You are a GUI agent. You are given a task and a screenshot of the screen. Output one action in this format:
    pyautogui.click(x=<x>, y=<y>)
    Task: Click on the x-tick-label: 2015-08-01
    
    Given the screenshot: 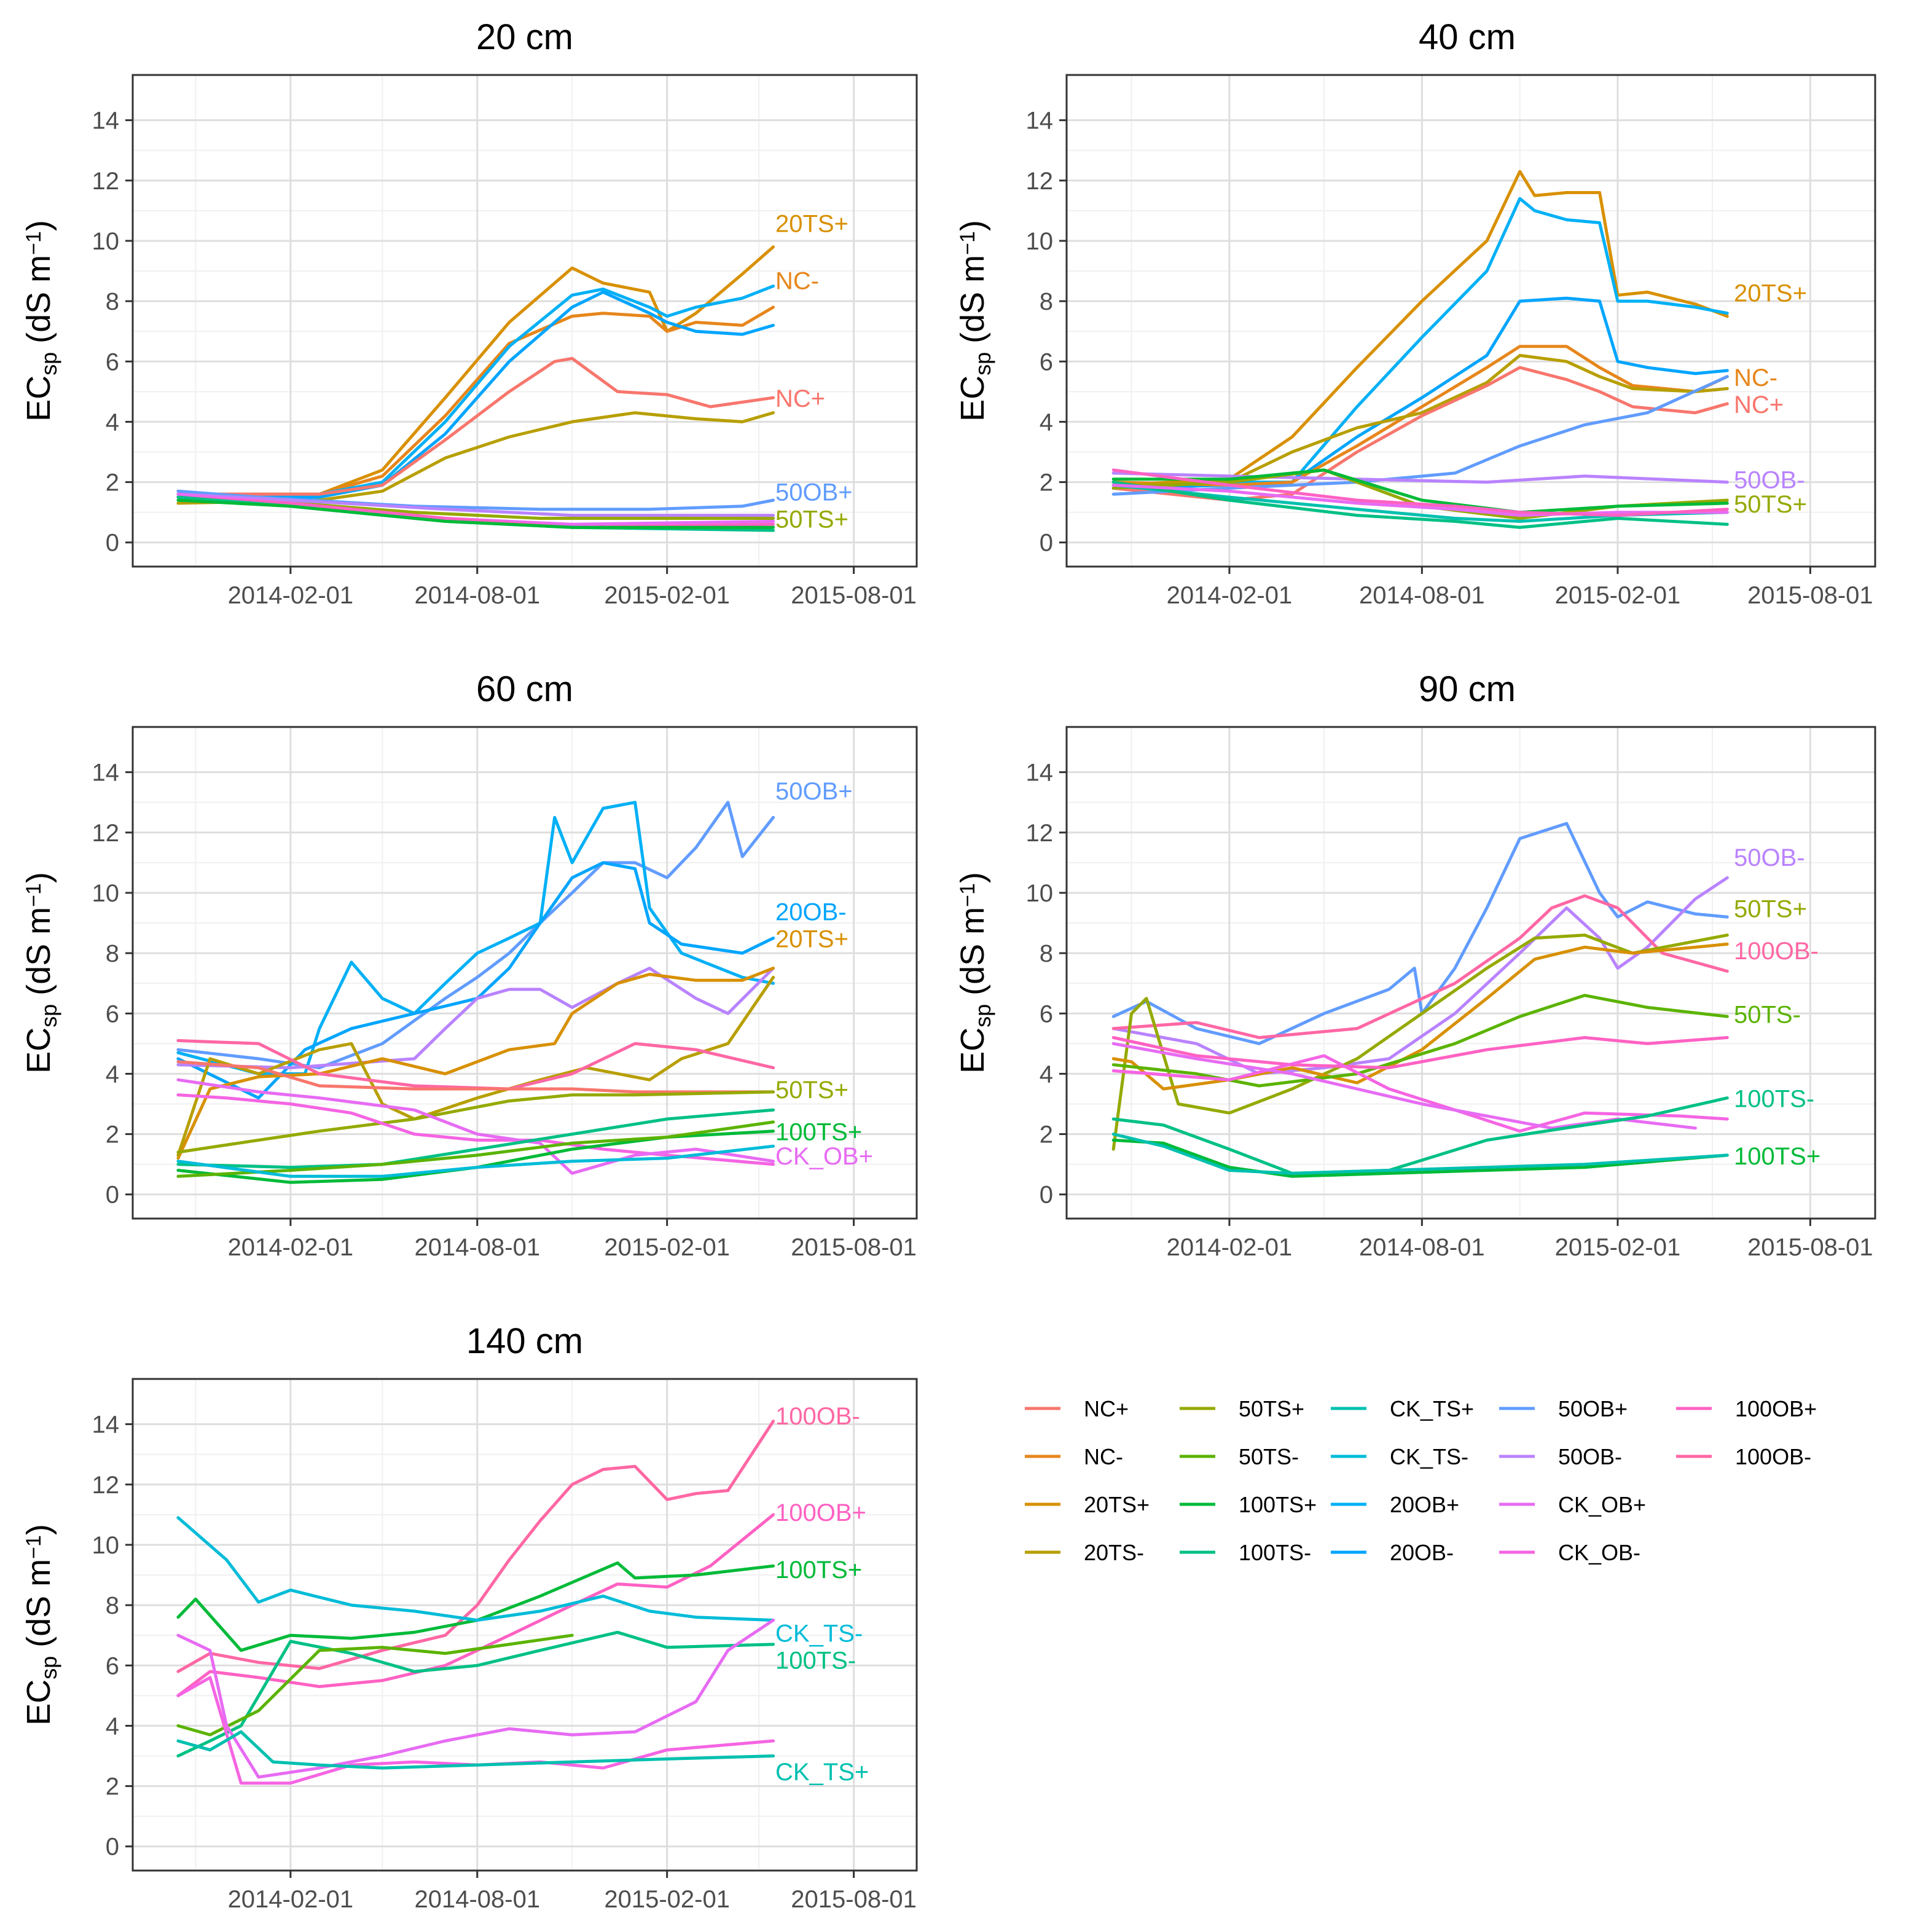 What is the action you would take?
    pyautogui.click(x=1810, y=595)
    